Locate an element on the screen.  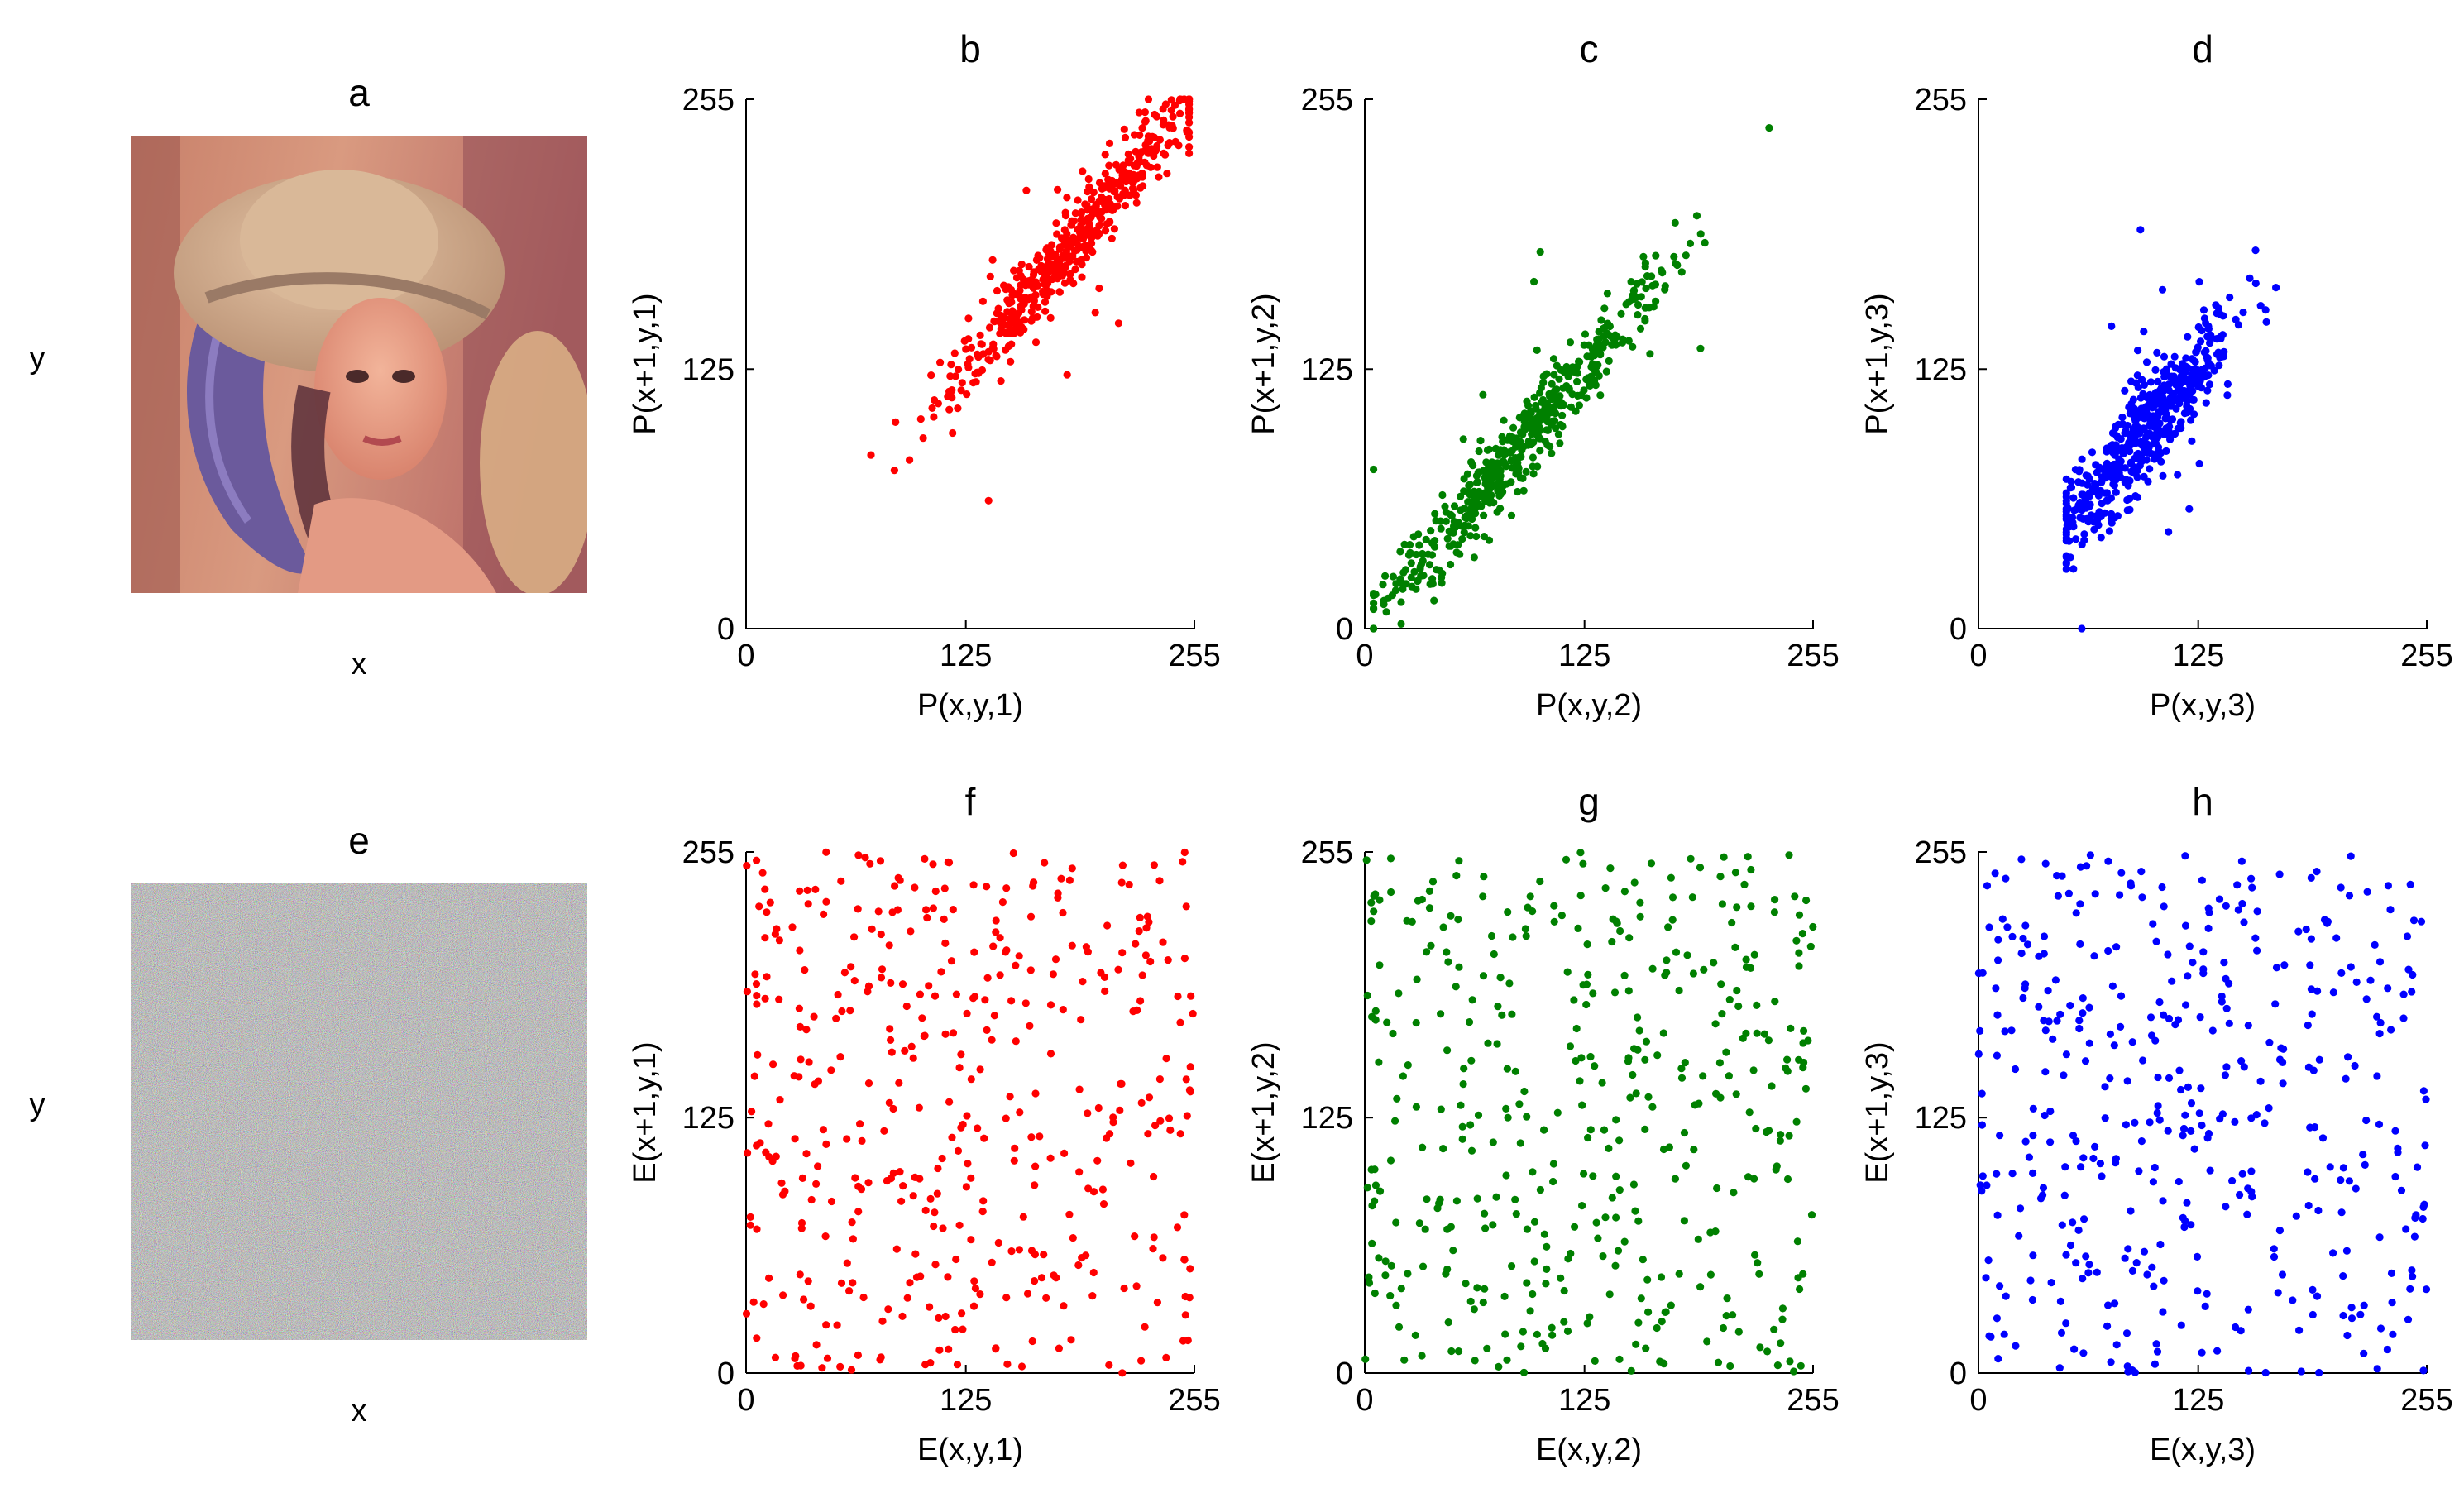
panel-e-x-label: x is located at coordinates (359, 1411).